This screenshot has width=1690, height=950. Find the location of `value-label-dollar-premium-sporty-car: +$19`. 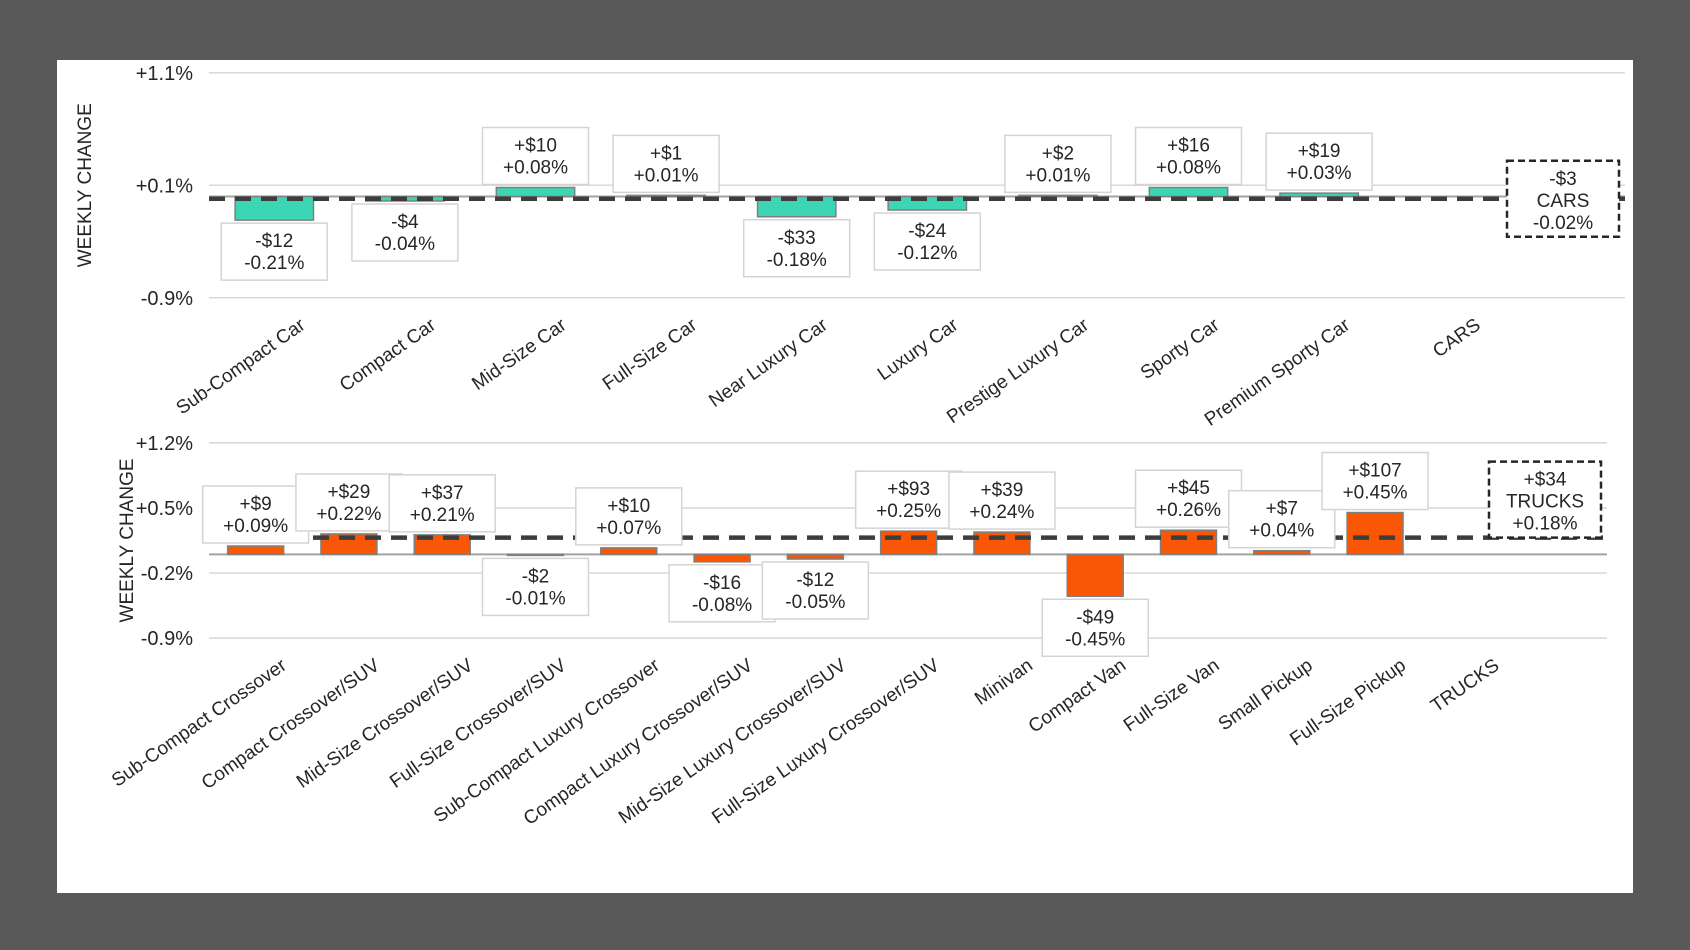

value-label-dollar-premium-sporty-car: +$19 is located at coordinates (1319, 151).